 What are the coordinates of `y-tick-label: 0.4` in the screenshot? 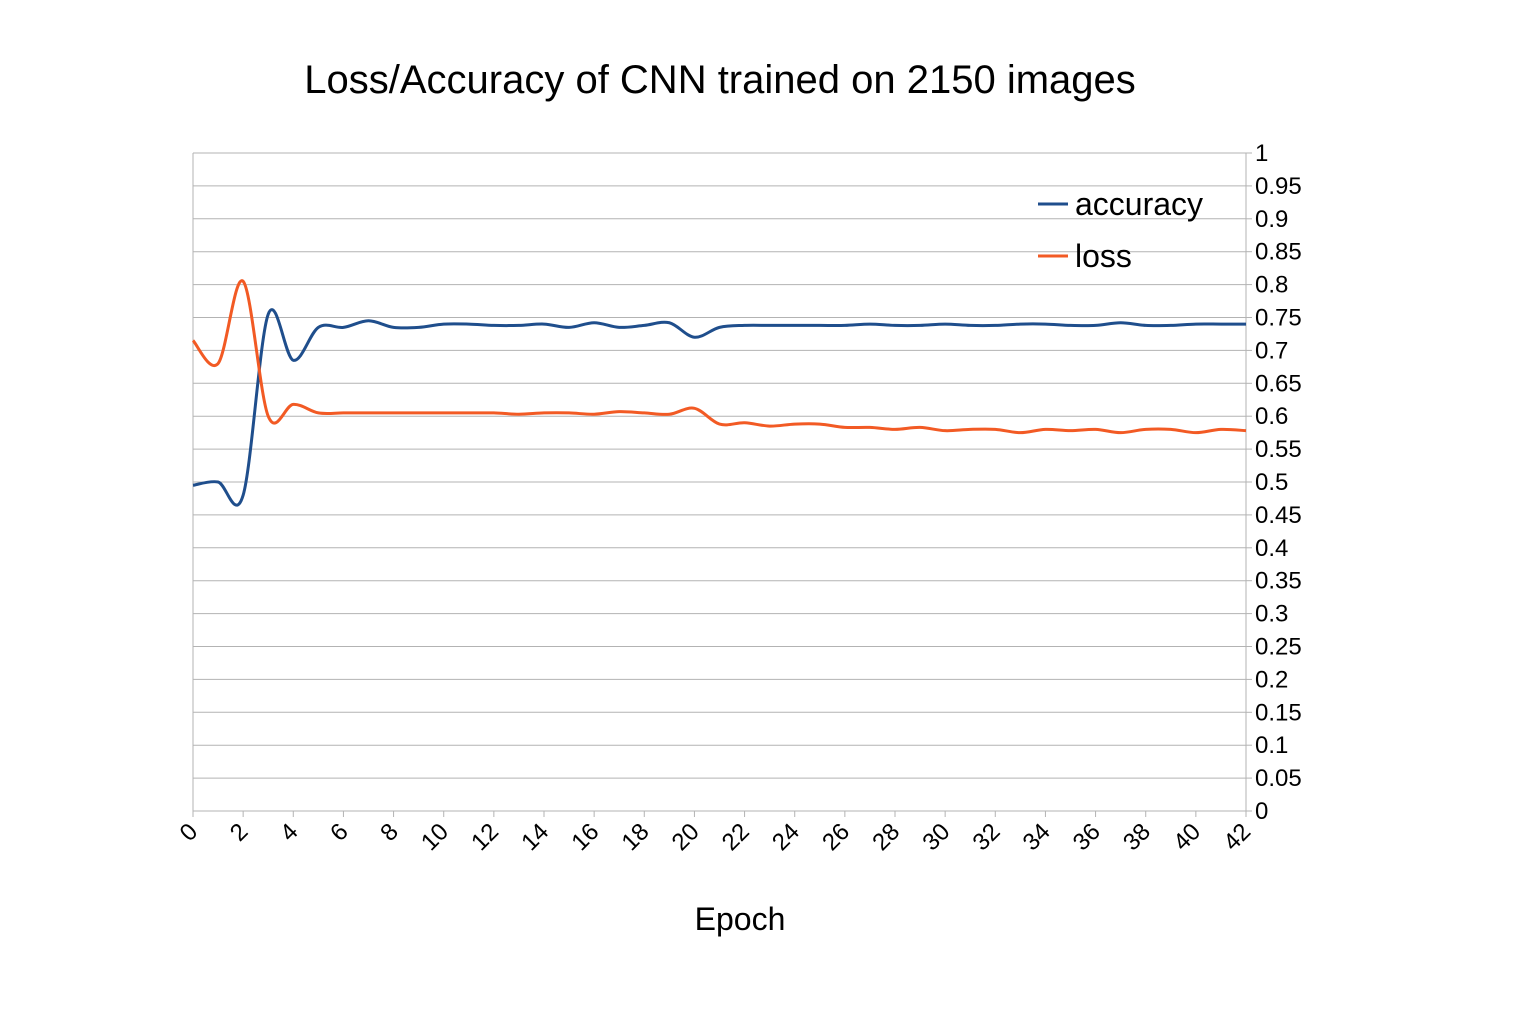 It's located at (1271, 548).